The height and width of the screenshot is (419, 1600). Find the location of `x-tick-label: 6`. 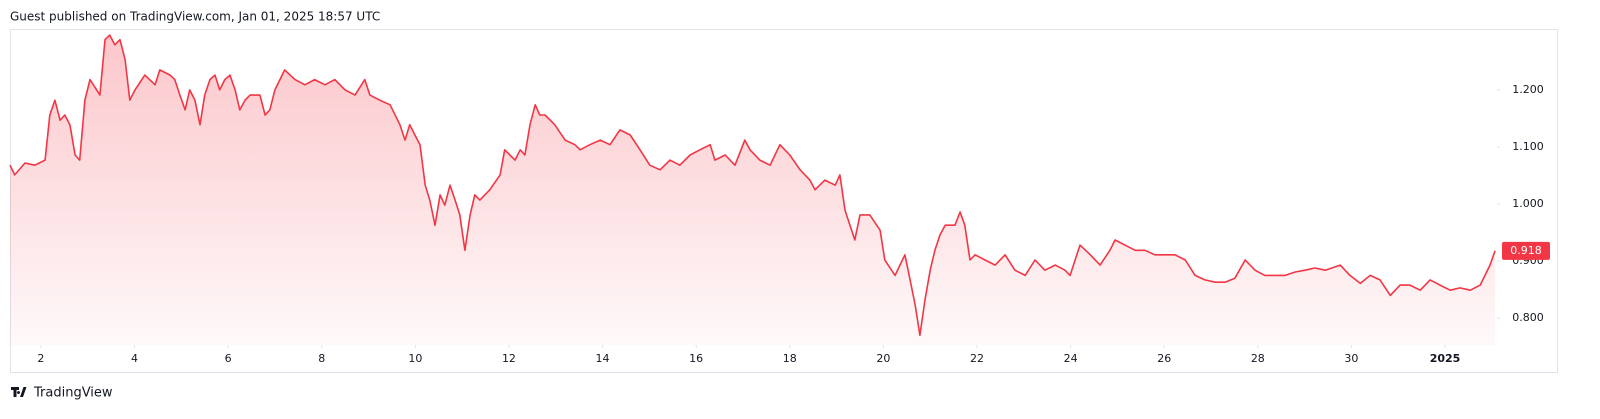

x-tick-label: 6 is located at coordinates (228, 358).